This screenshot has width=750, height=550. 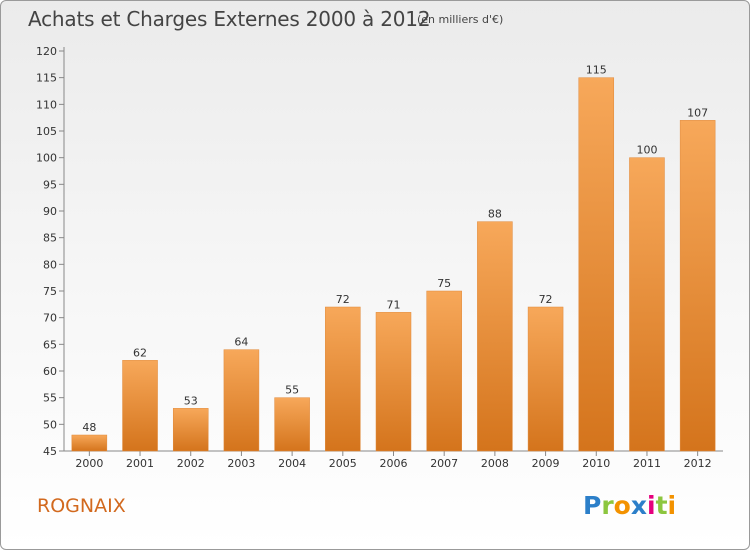 I want to click on bar-2009, so click(x=545, y=379).